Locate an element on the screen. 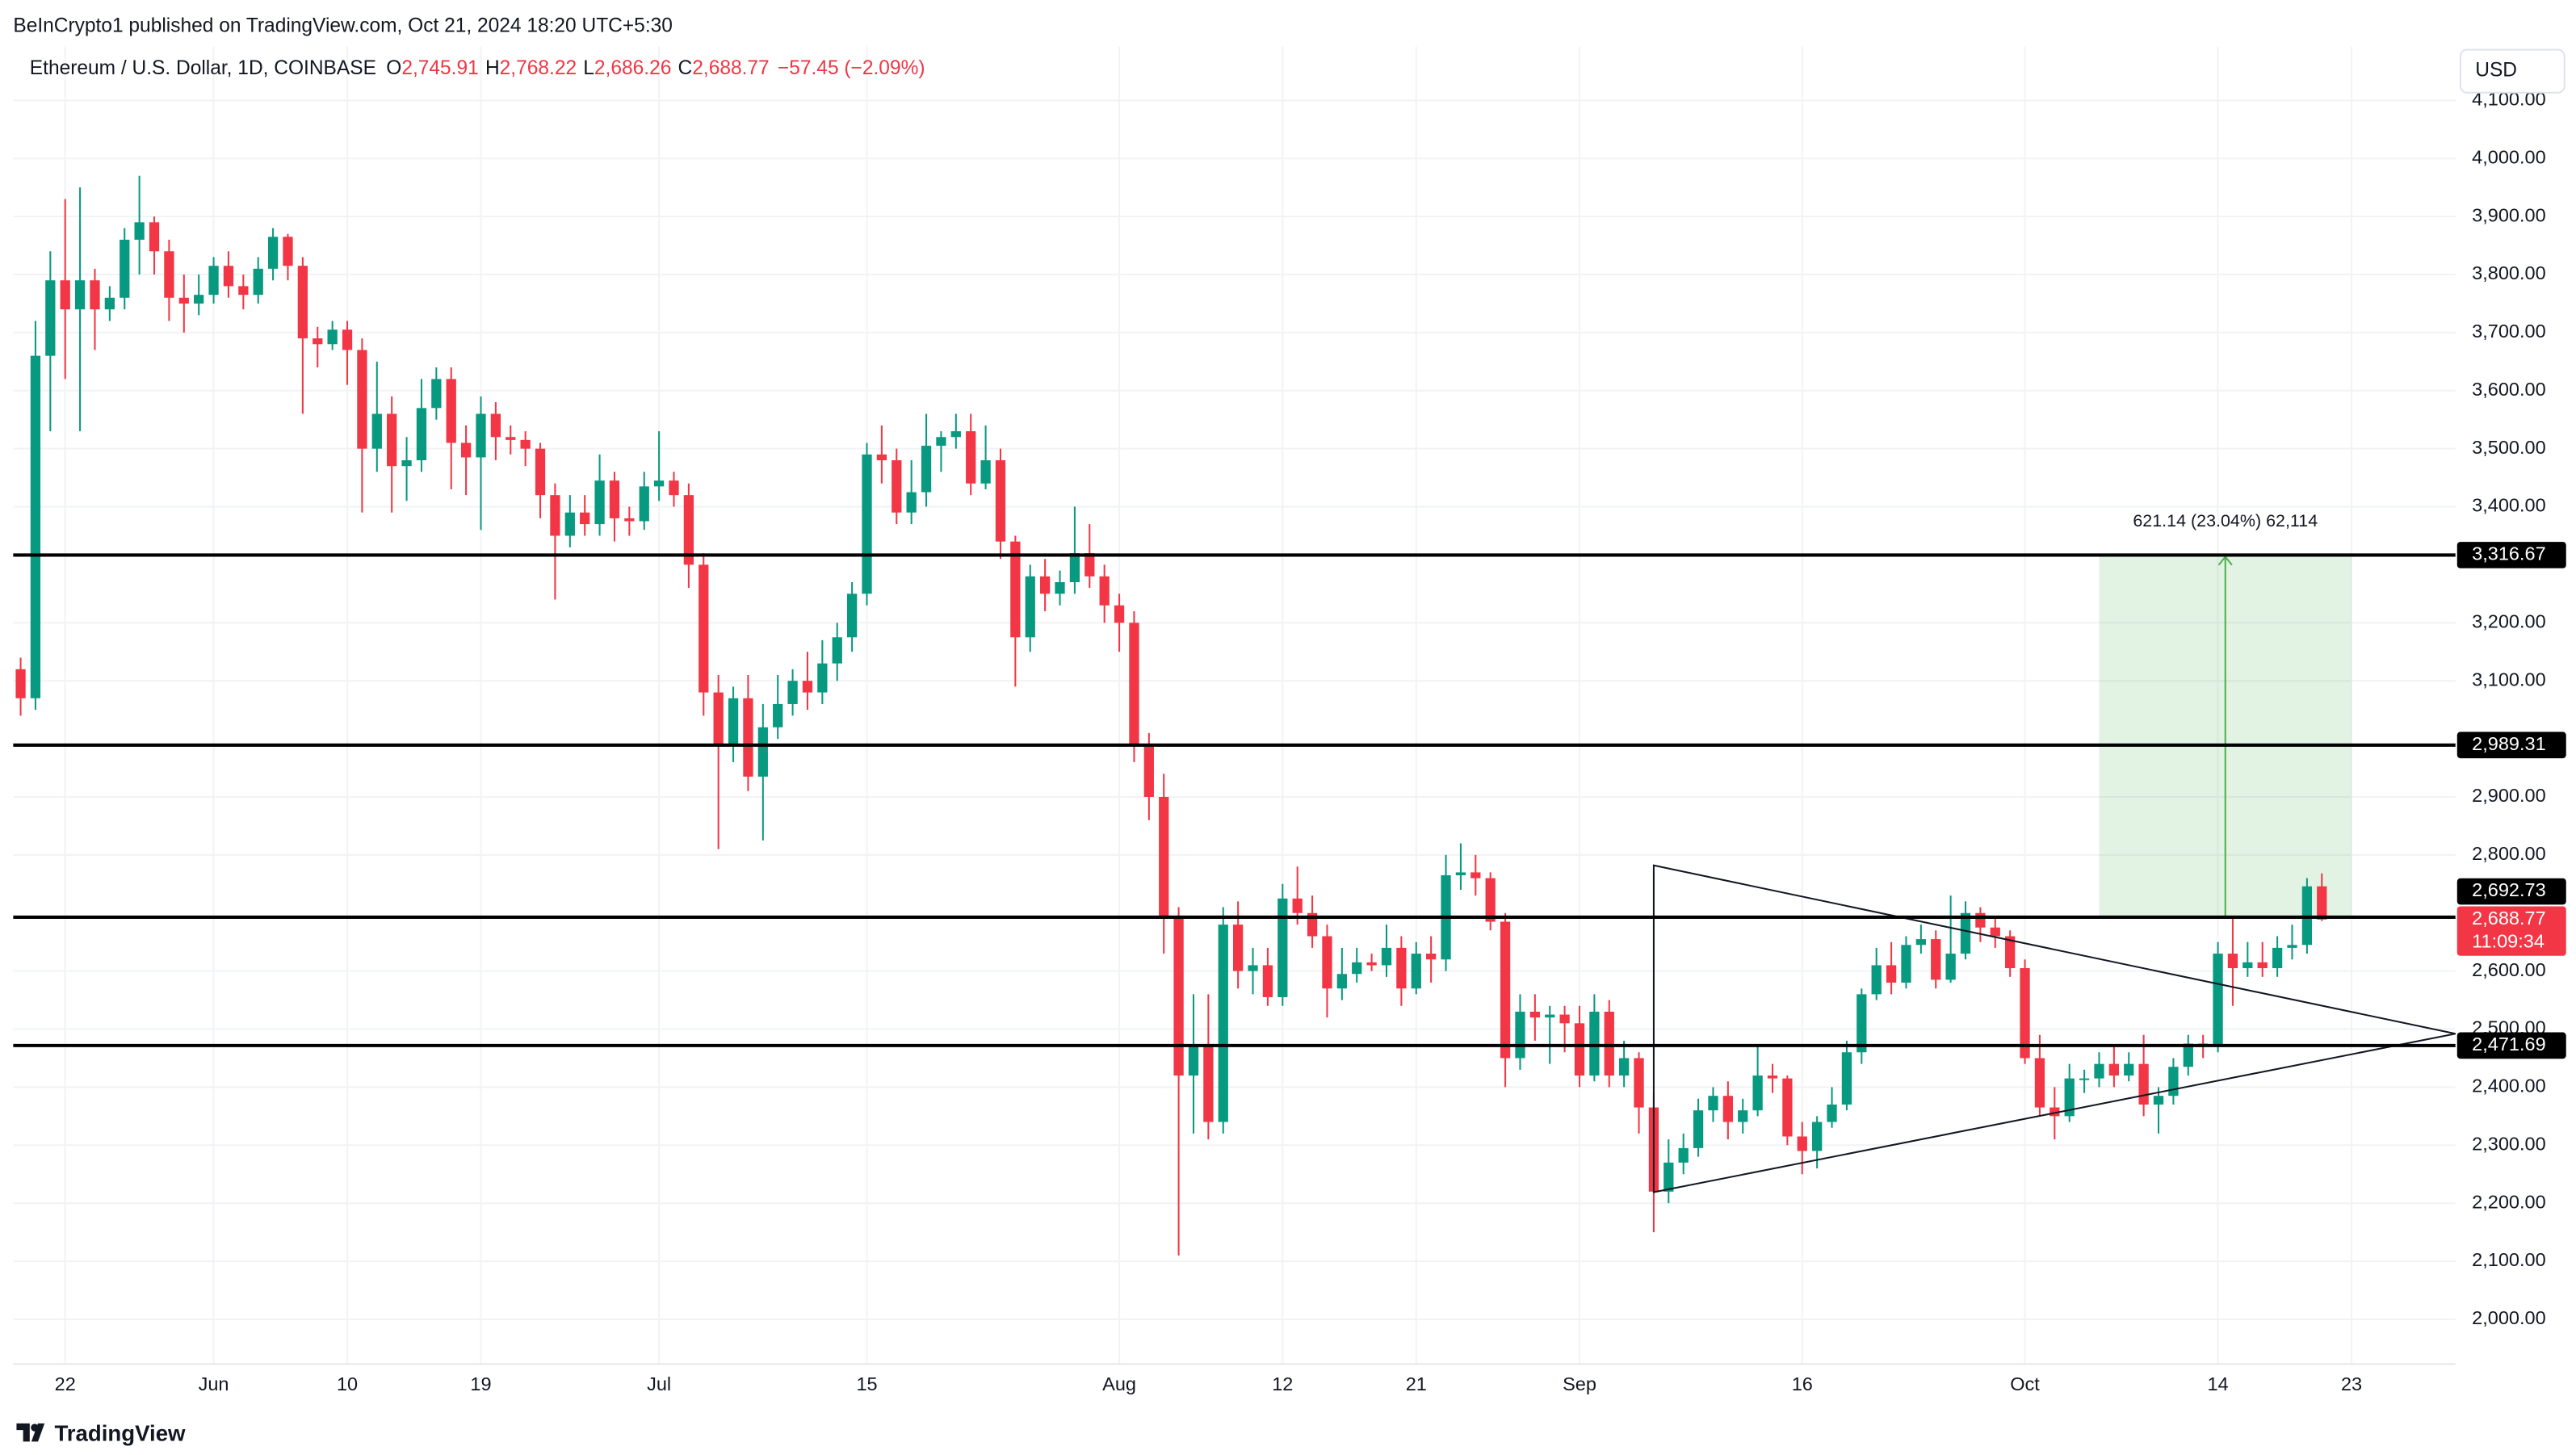  x-tick-label: 23 is located at coordinates (2351, 1383).